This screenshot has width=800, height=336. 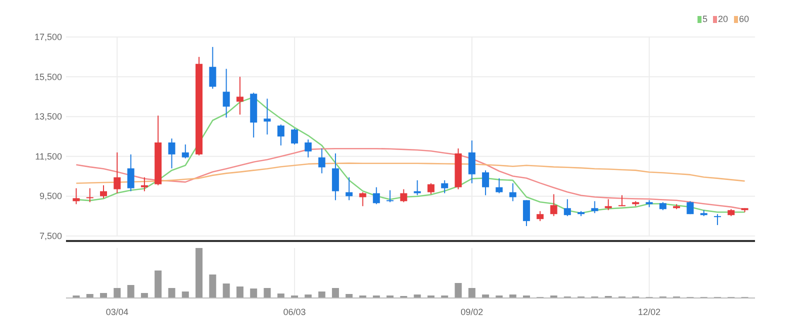 I want to click on y-tick-label: 7,500, so click(x=50, y=236).